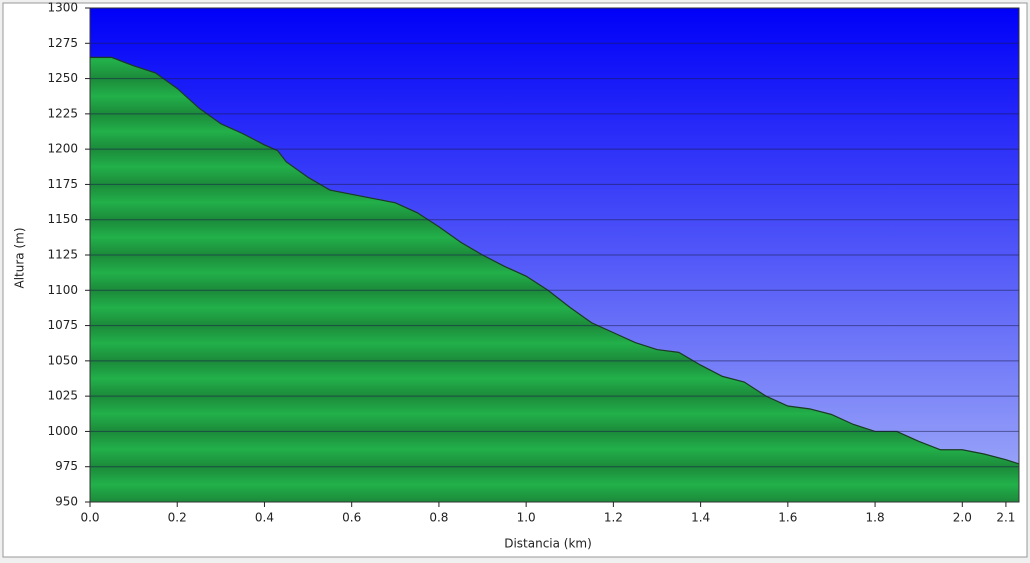  I want to click on y-tick-label: 1000, so click(62, 431).